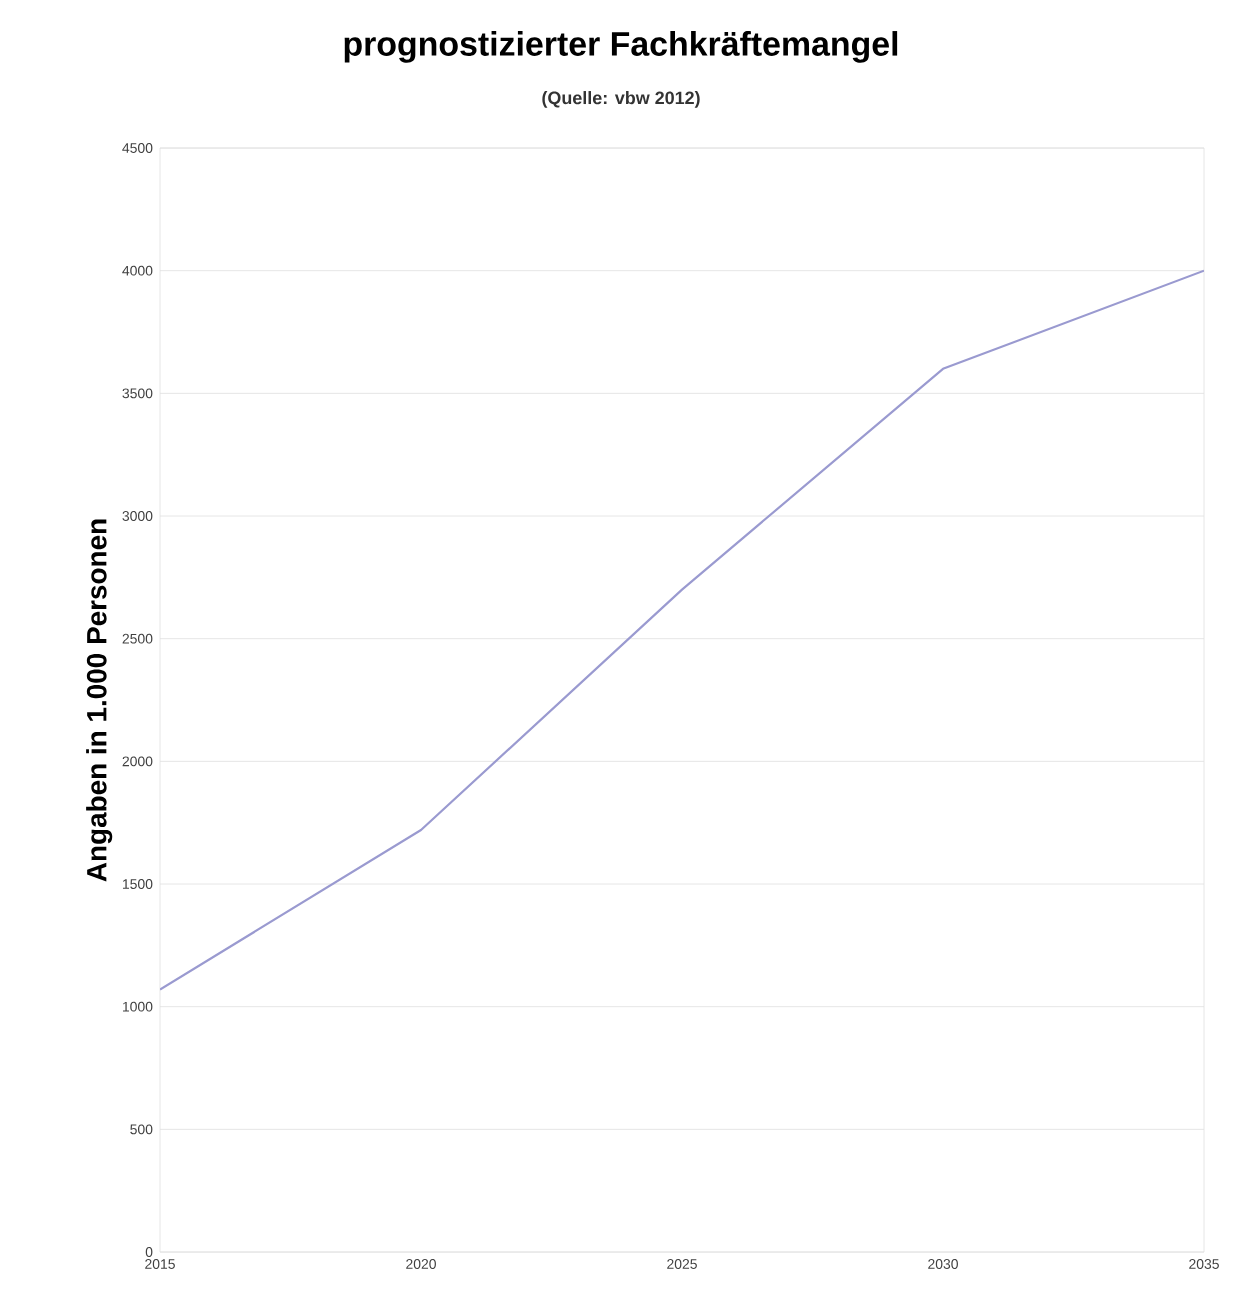 The height and width of the screenshot is (1292, 1242). What do you see at coordinates (99, 700) in the screenshot?
I see `y-axis-title: Angaben in 1.000 Personen` at bounding box center [99, 700].